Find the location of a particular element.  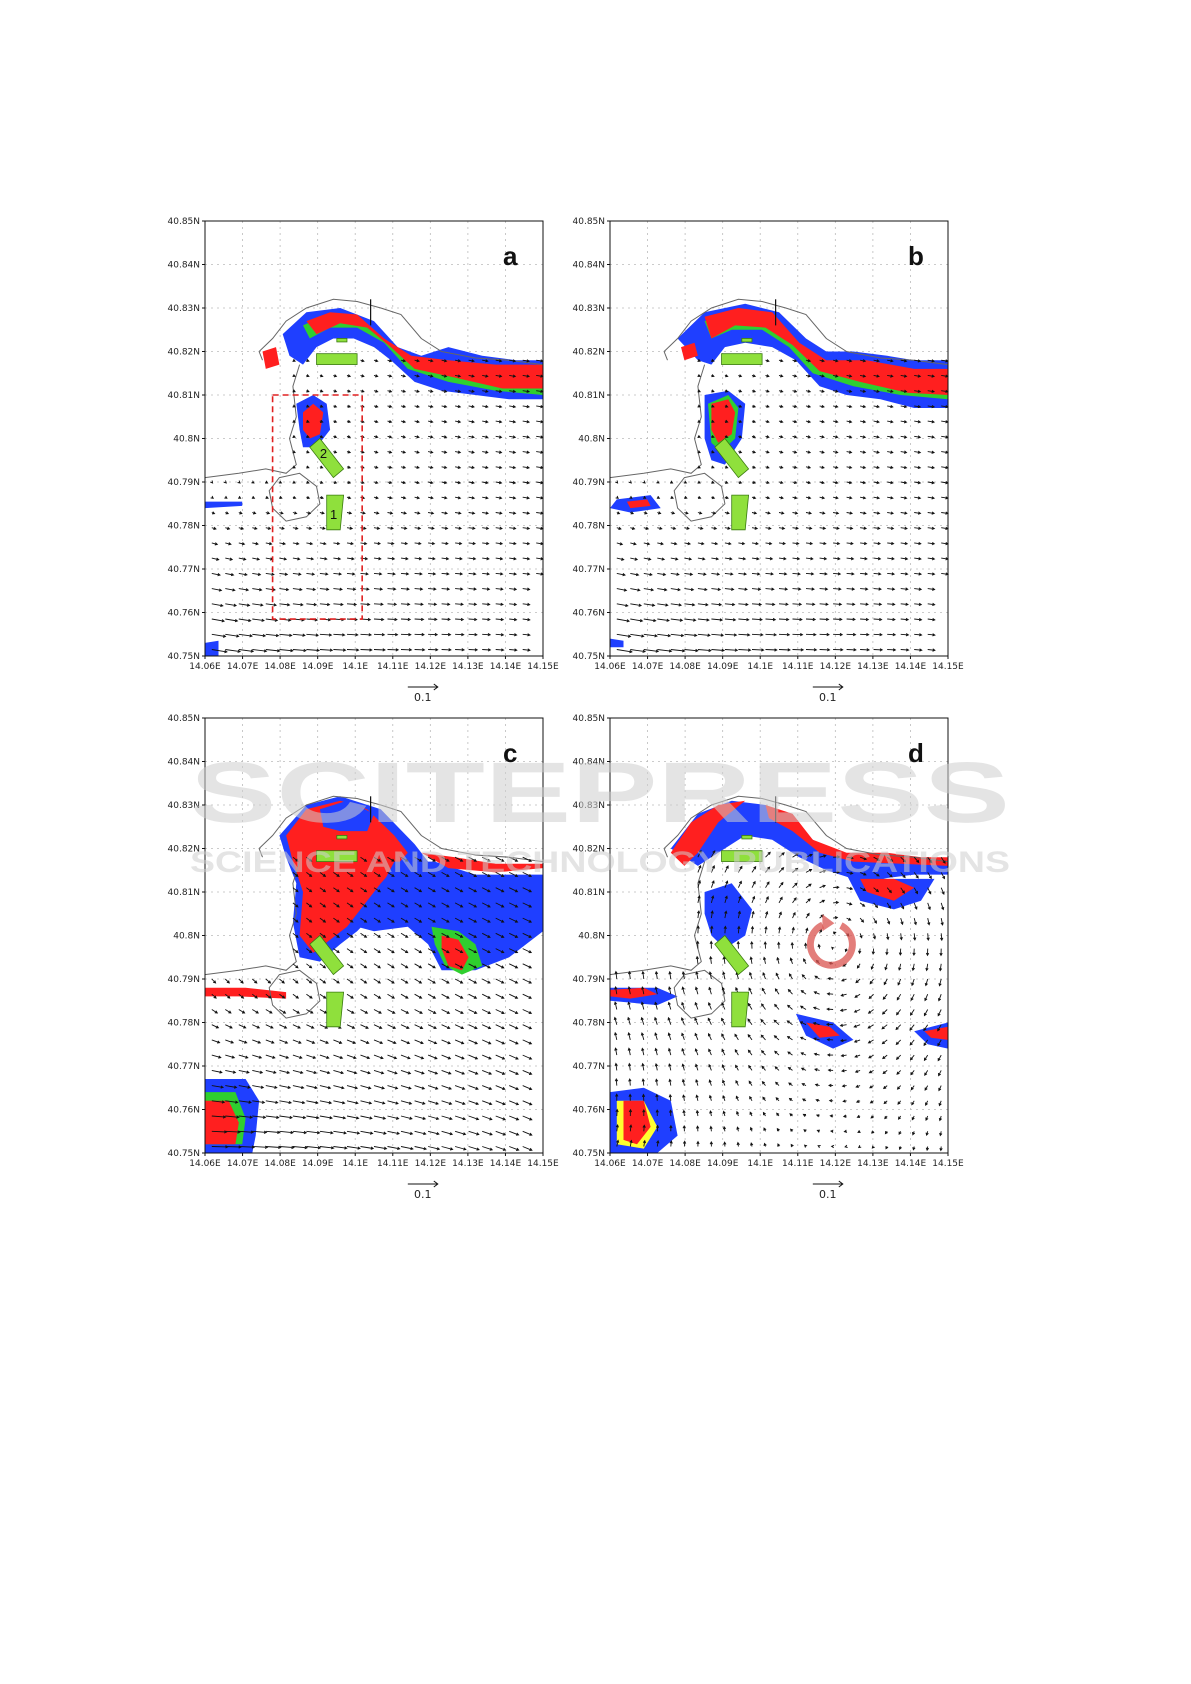

y-tick-label: 40.8N is located at coordinates (186, 440).